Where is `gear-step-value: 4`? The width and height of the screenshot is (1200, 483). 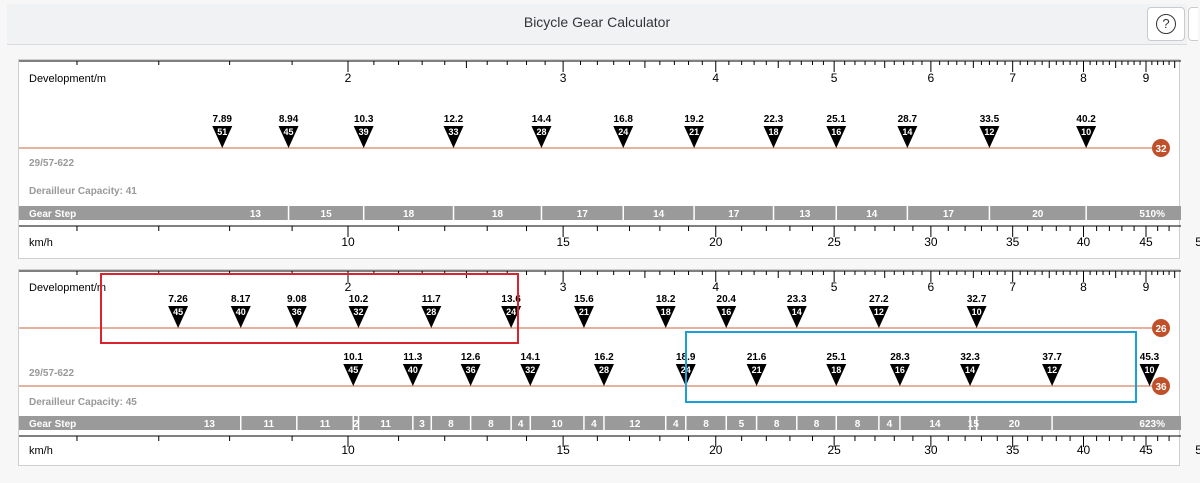 gear-step-value: 4 is located at coordinates (521, 424).